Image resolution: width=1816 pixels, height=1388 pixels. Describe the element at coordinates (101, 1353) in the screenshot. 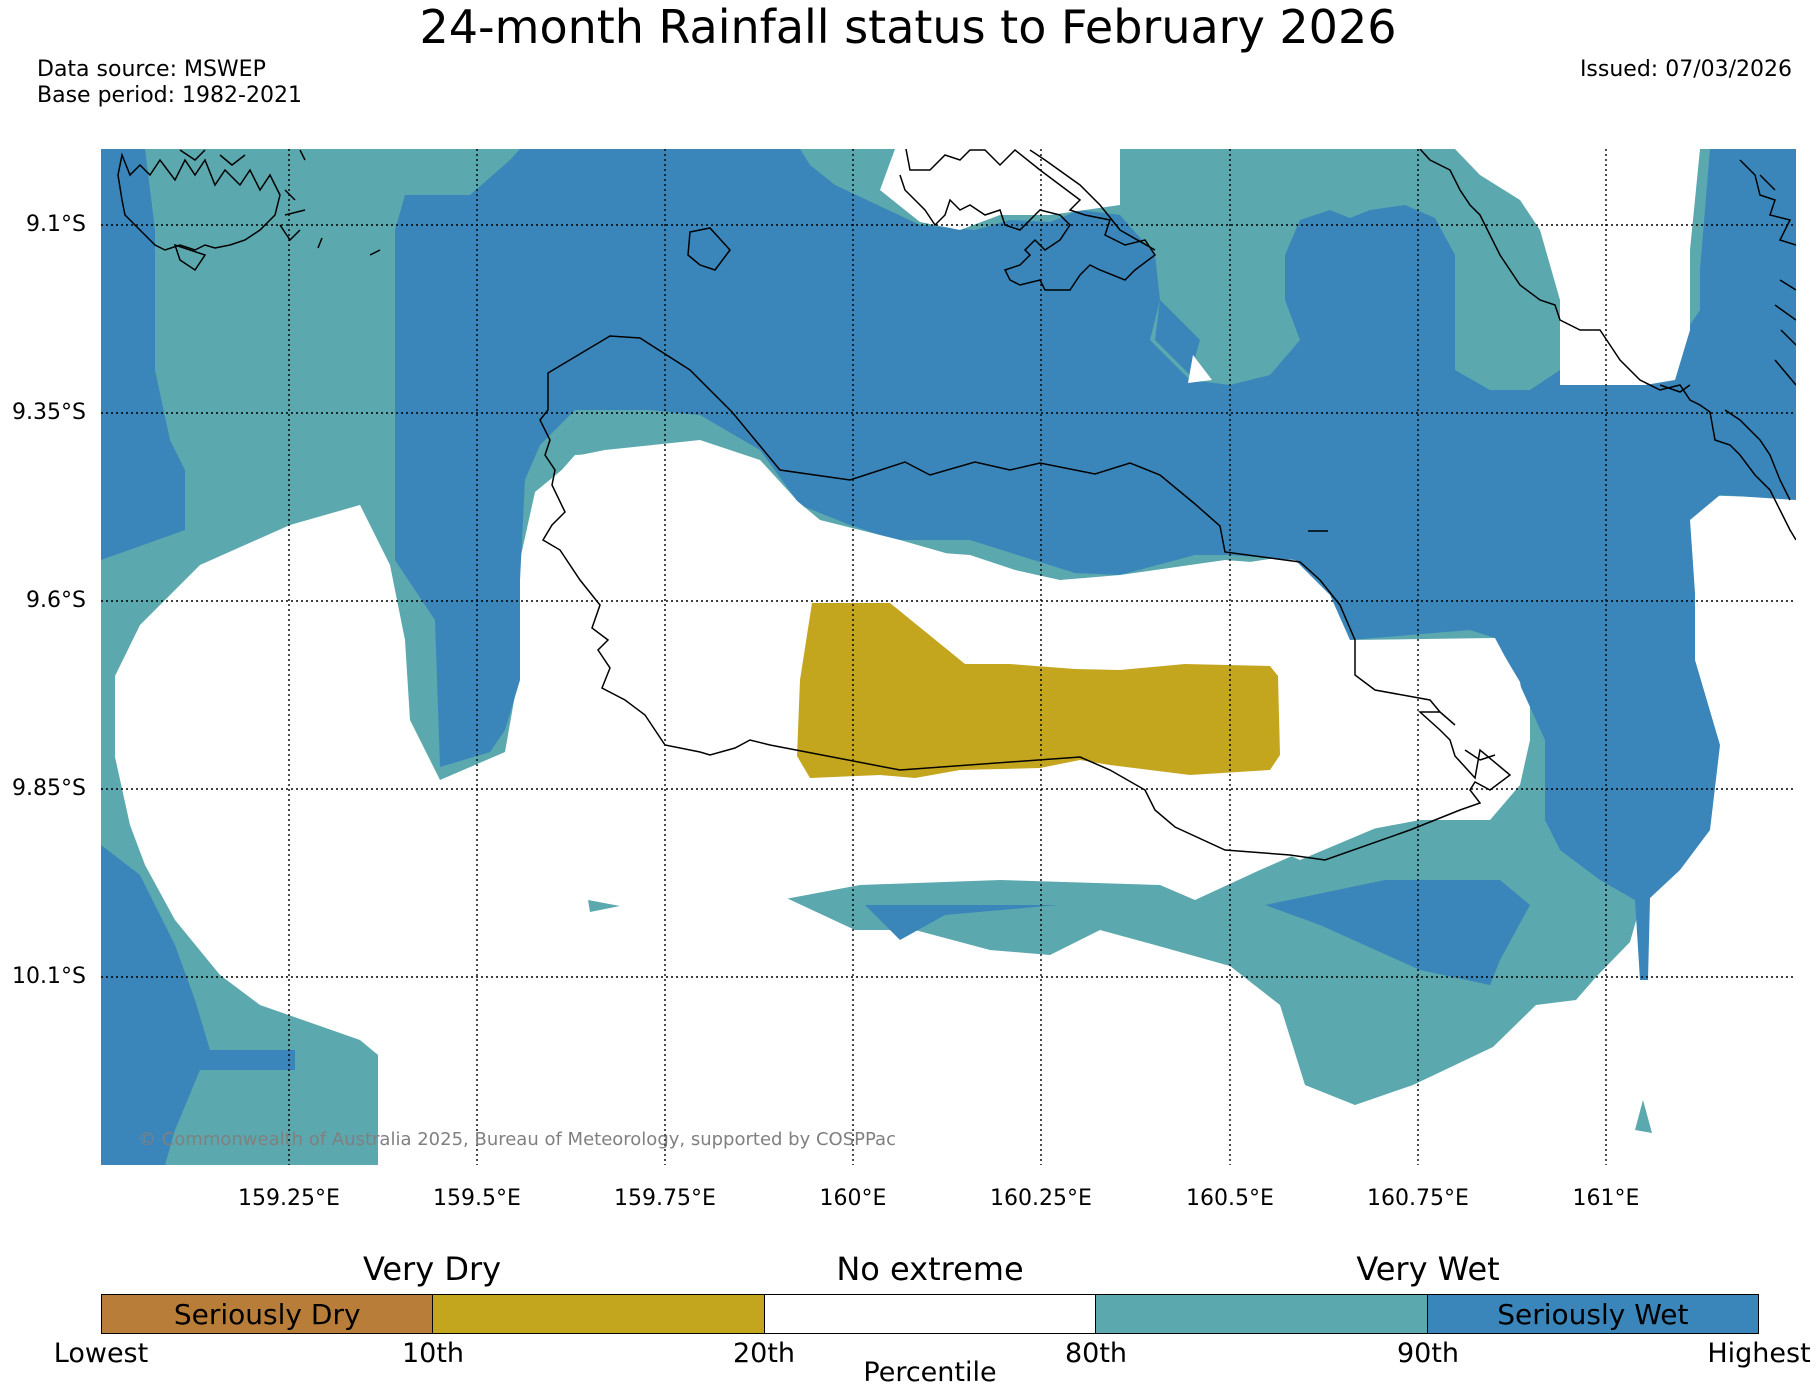

I see `legend-boundary-label: Lowest` at that location.